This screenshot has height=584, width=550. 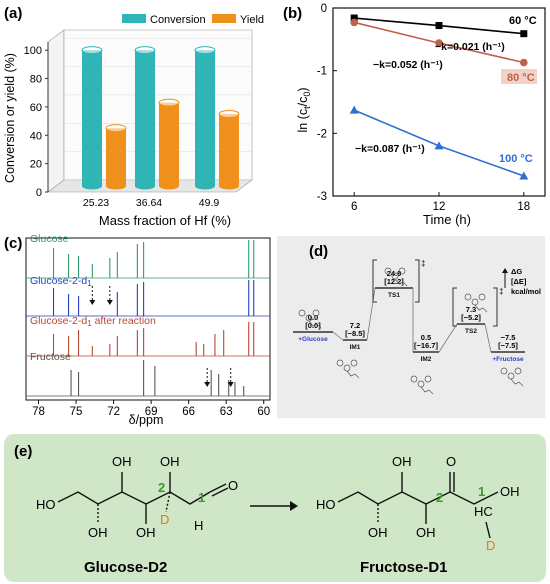 I want to click on panel-c-label: (c), so click(x=13, y=243).